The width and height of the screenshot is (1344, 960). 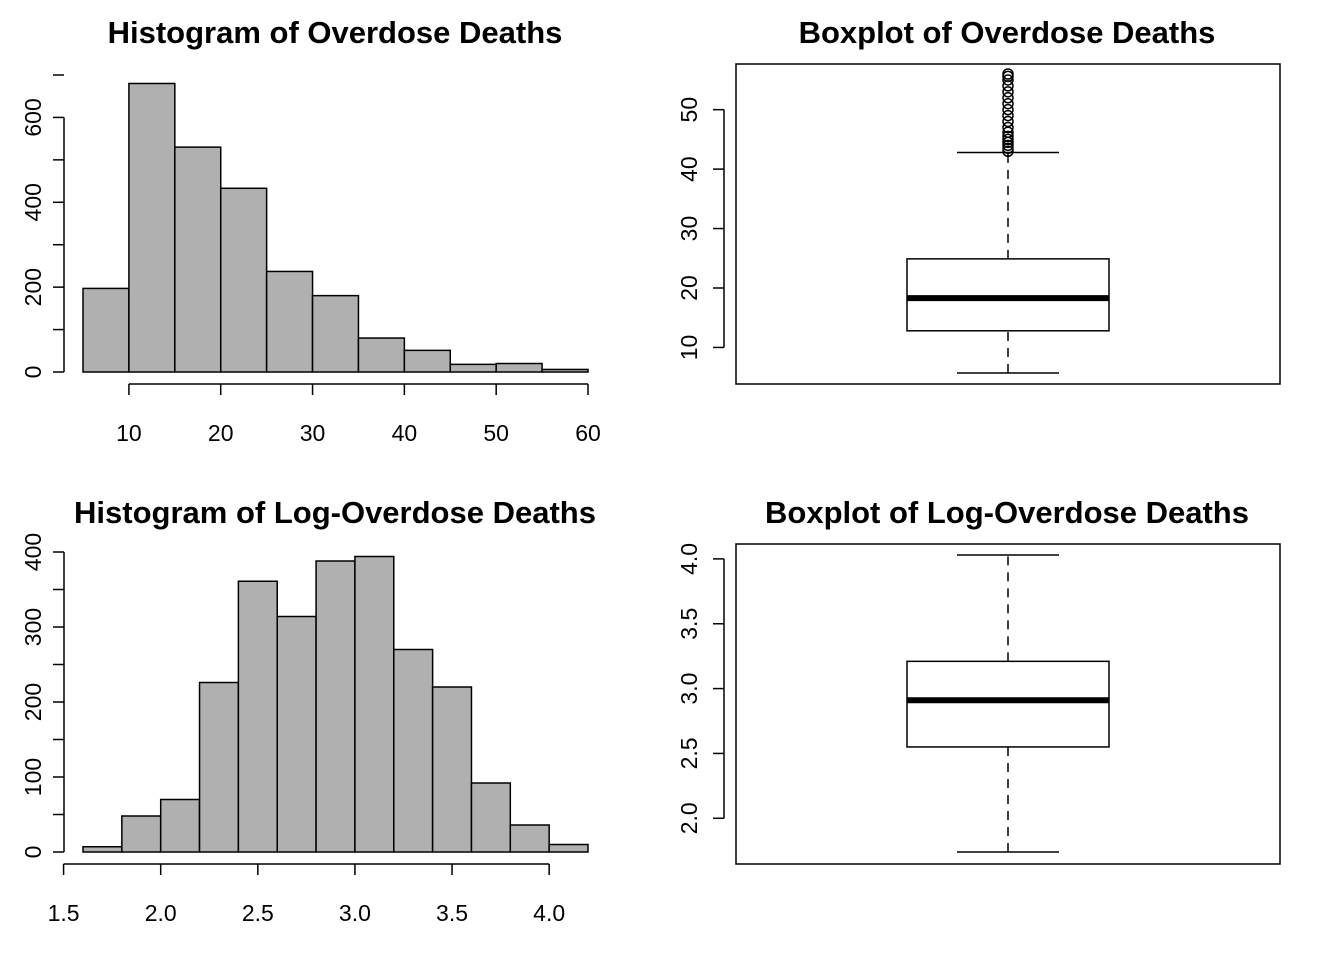 What do you see at coordinates (452, 913) in the screenshot?
I see `x-tick-label: 3.5` at bounding box center [452, 913].